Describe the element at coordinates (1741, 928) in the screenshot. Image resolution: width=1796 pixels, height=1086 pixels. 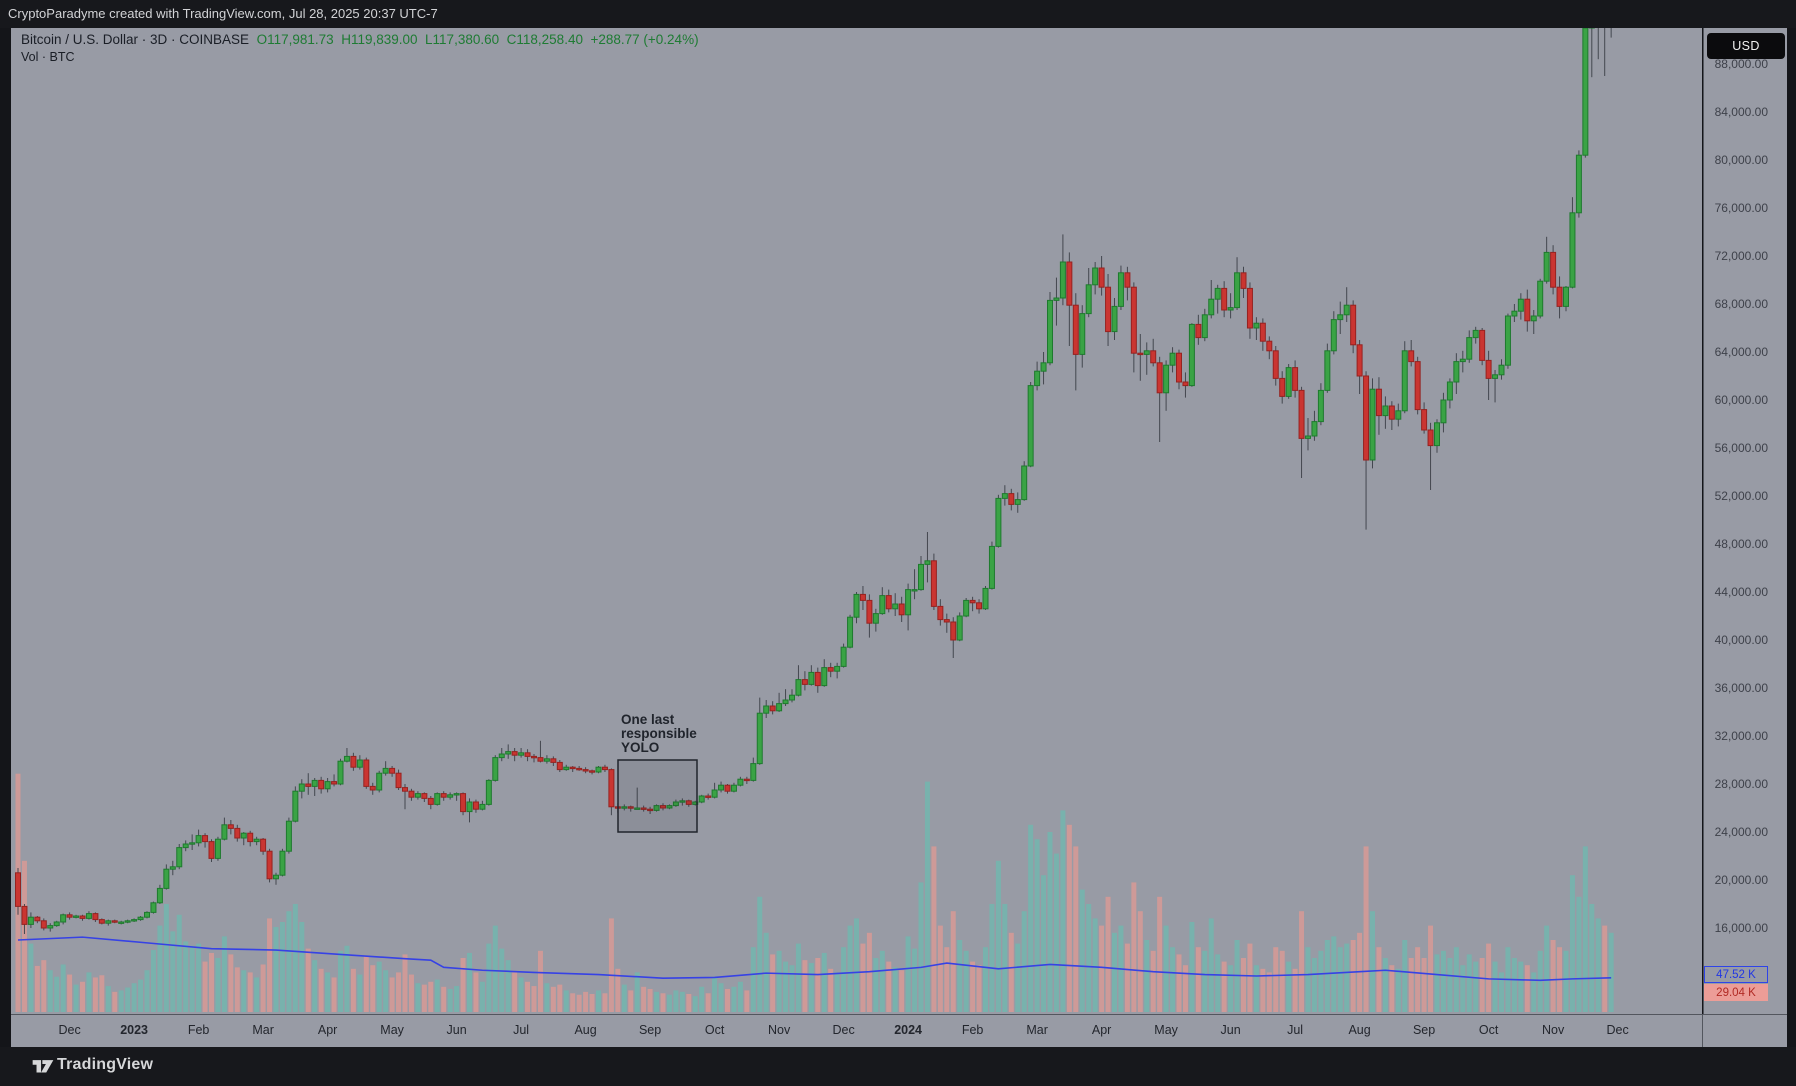
I see `price-tick-label: 16,000.00` at that location.